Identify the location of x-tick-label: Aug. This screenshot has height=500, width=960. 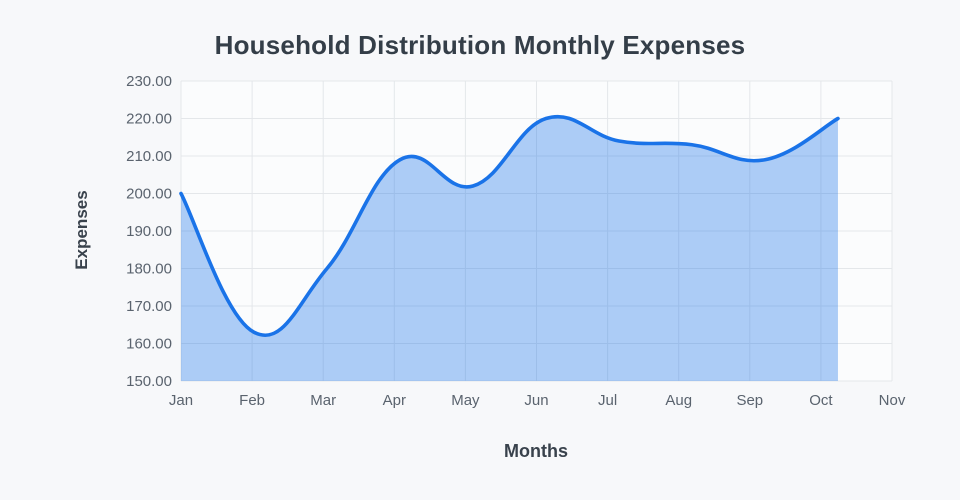
(678, 400).